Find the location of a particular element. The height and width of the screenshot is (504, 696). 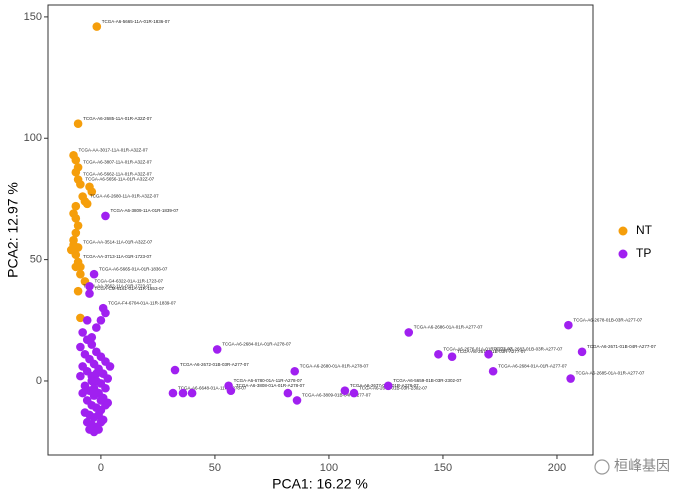

point-label: TCGA-CM-6161-01A-11R-1653-07 is located at coordinates (130, 288).